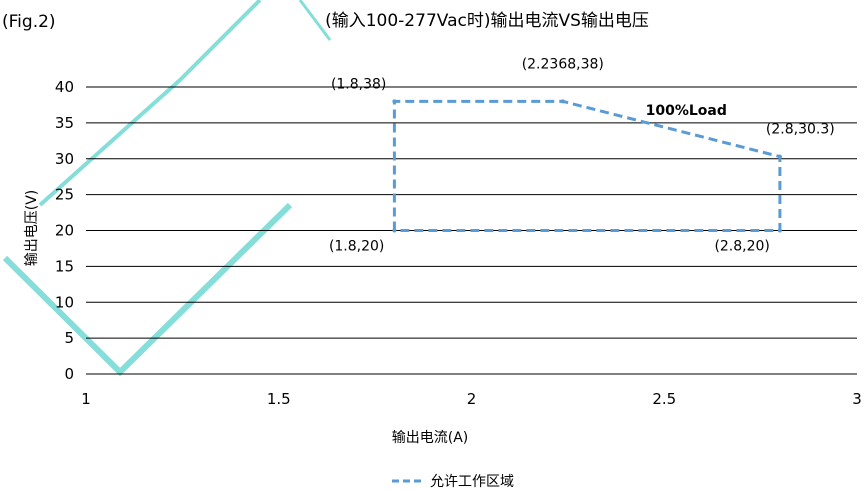 The width and height of the screenshot is (864, 490). I want to click on x-tick-label: 1.5, so click(279, 399).